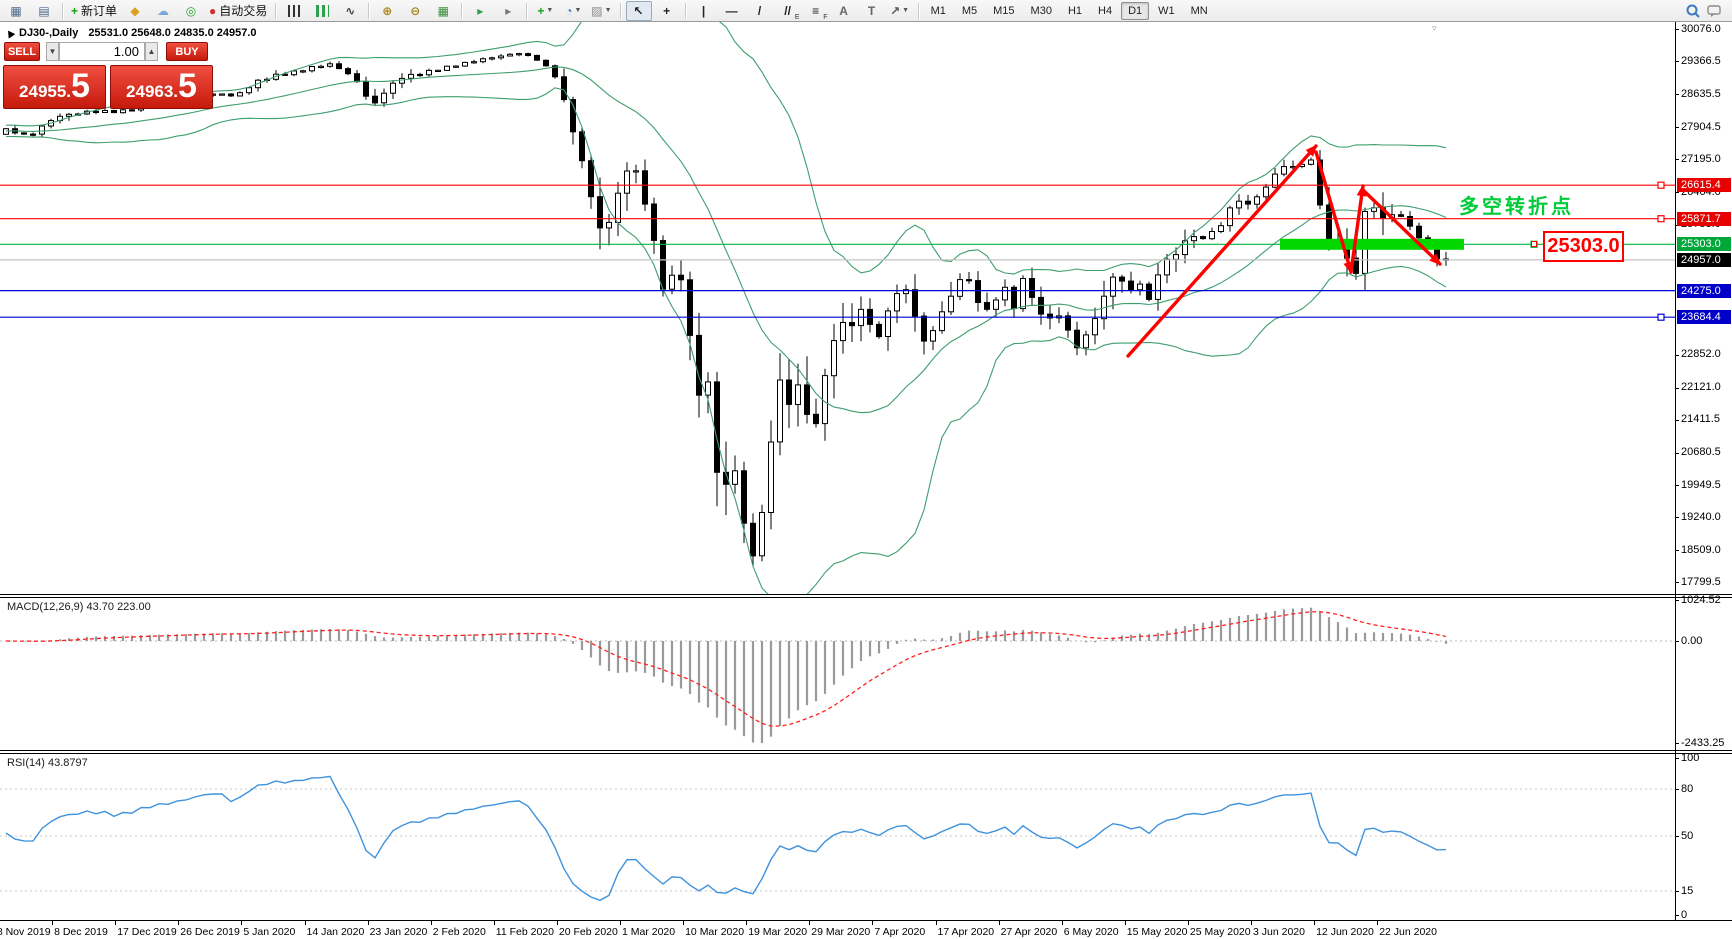 The image size is (1732, 939). Describe the element at coordinates (191, 10) in the screenshot. I see `signals-icon: ◎` at that location.